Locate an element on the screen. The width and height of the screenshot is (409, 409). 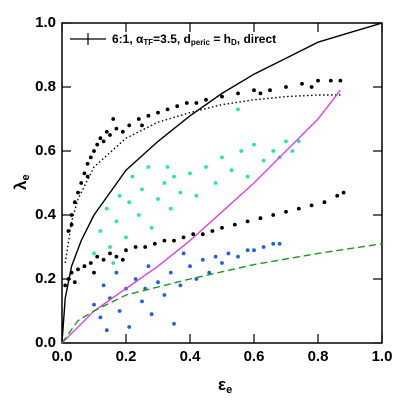
y-tick-label: 0.6 is located at coordinates (45, 150).